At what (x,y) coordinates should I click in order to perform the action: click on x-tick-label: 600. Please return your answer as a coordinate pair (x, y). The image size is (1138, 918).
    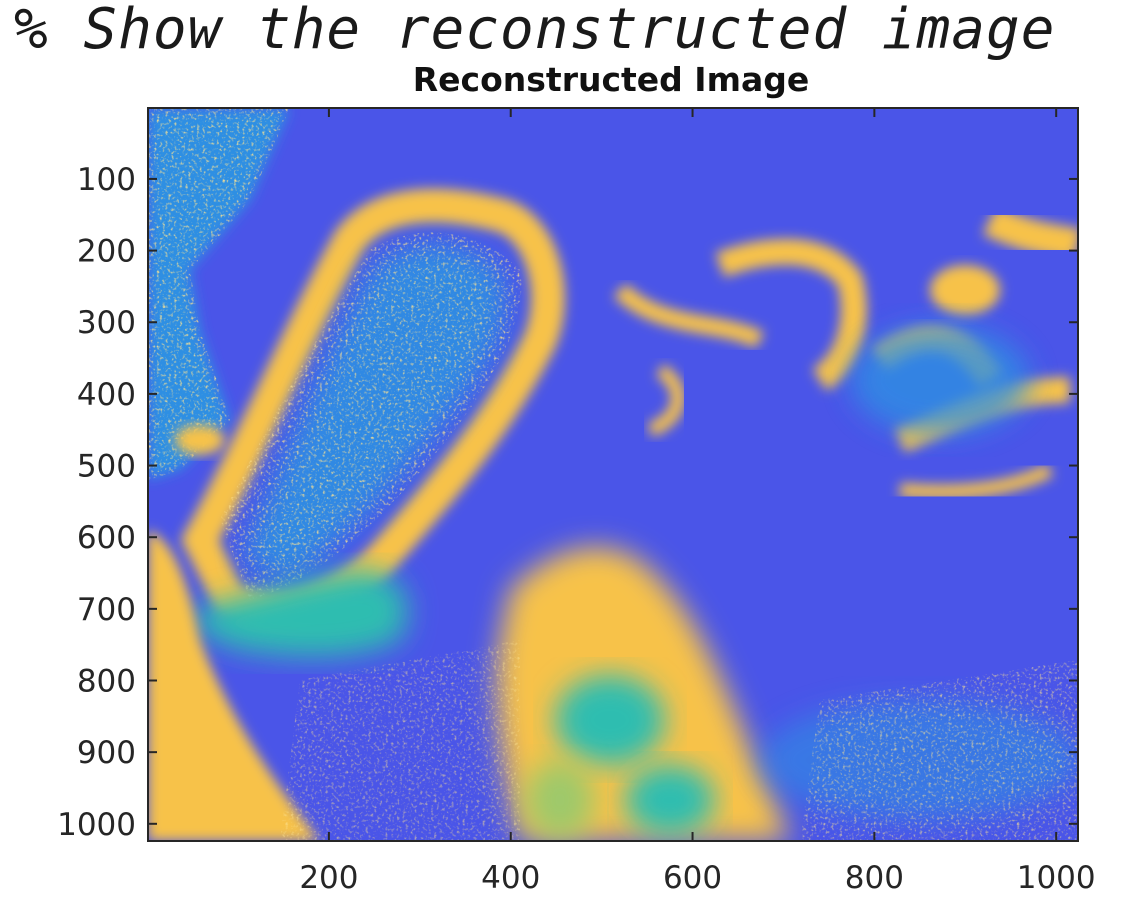
    Looking at the image, I should click on (692, 878).